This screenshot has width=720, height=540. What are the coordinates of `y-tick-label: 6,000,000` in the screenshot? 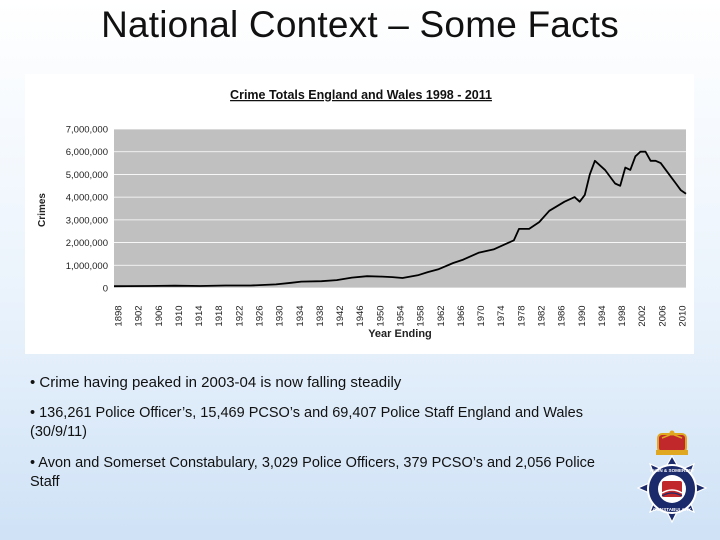 It's located at (87, 152).